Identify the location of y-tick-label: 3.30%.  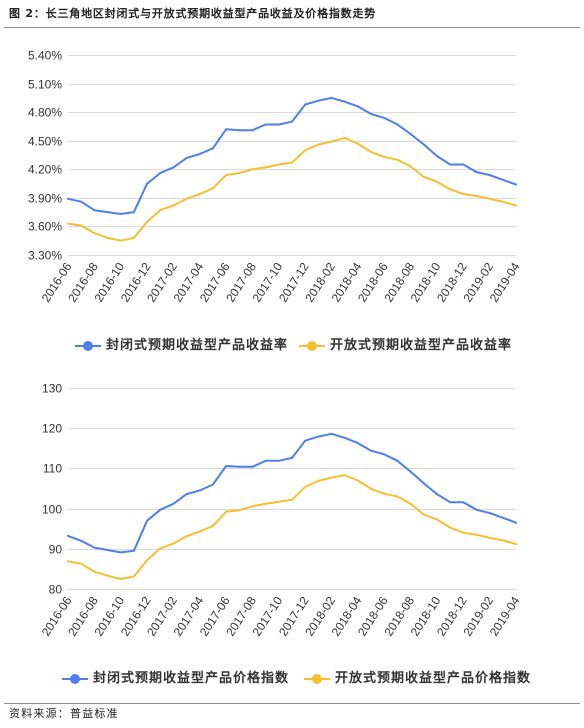
(45, 256).